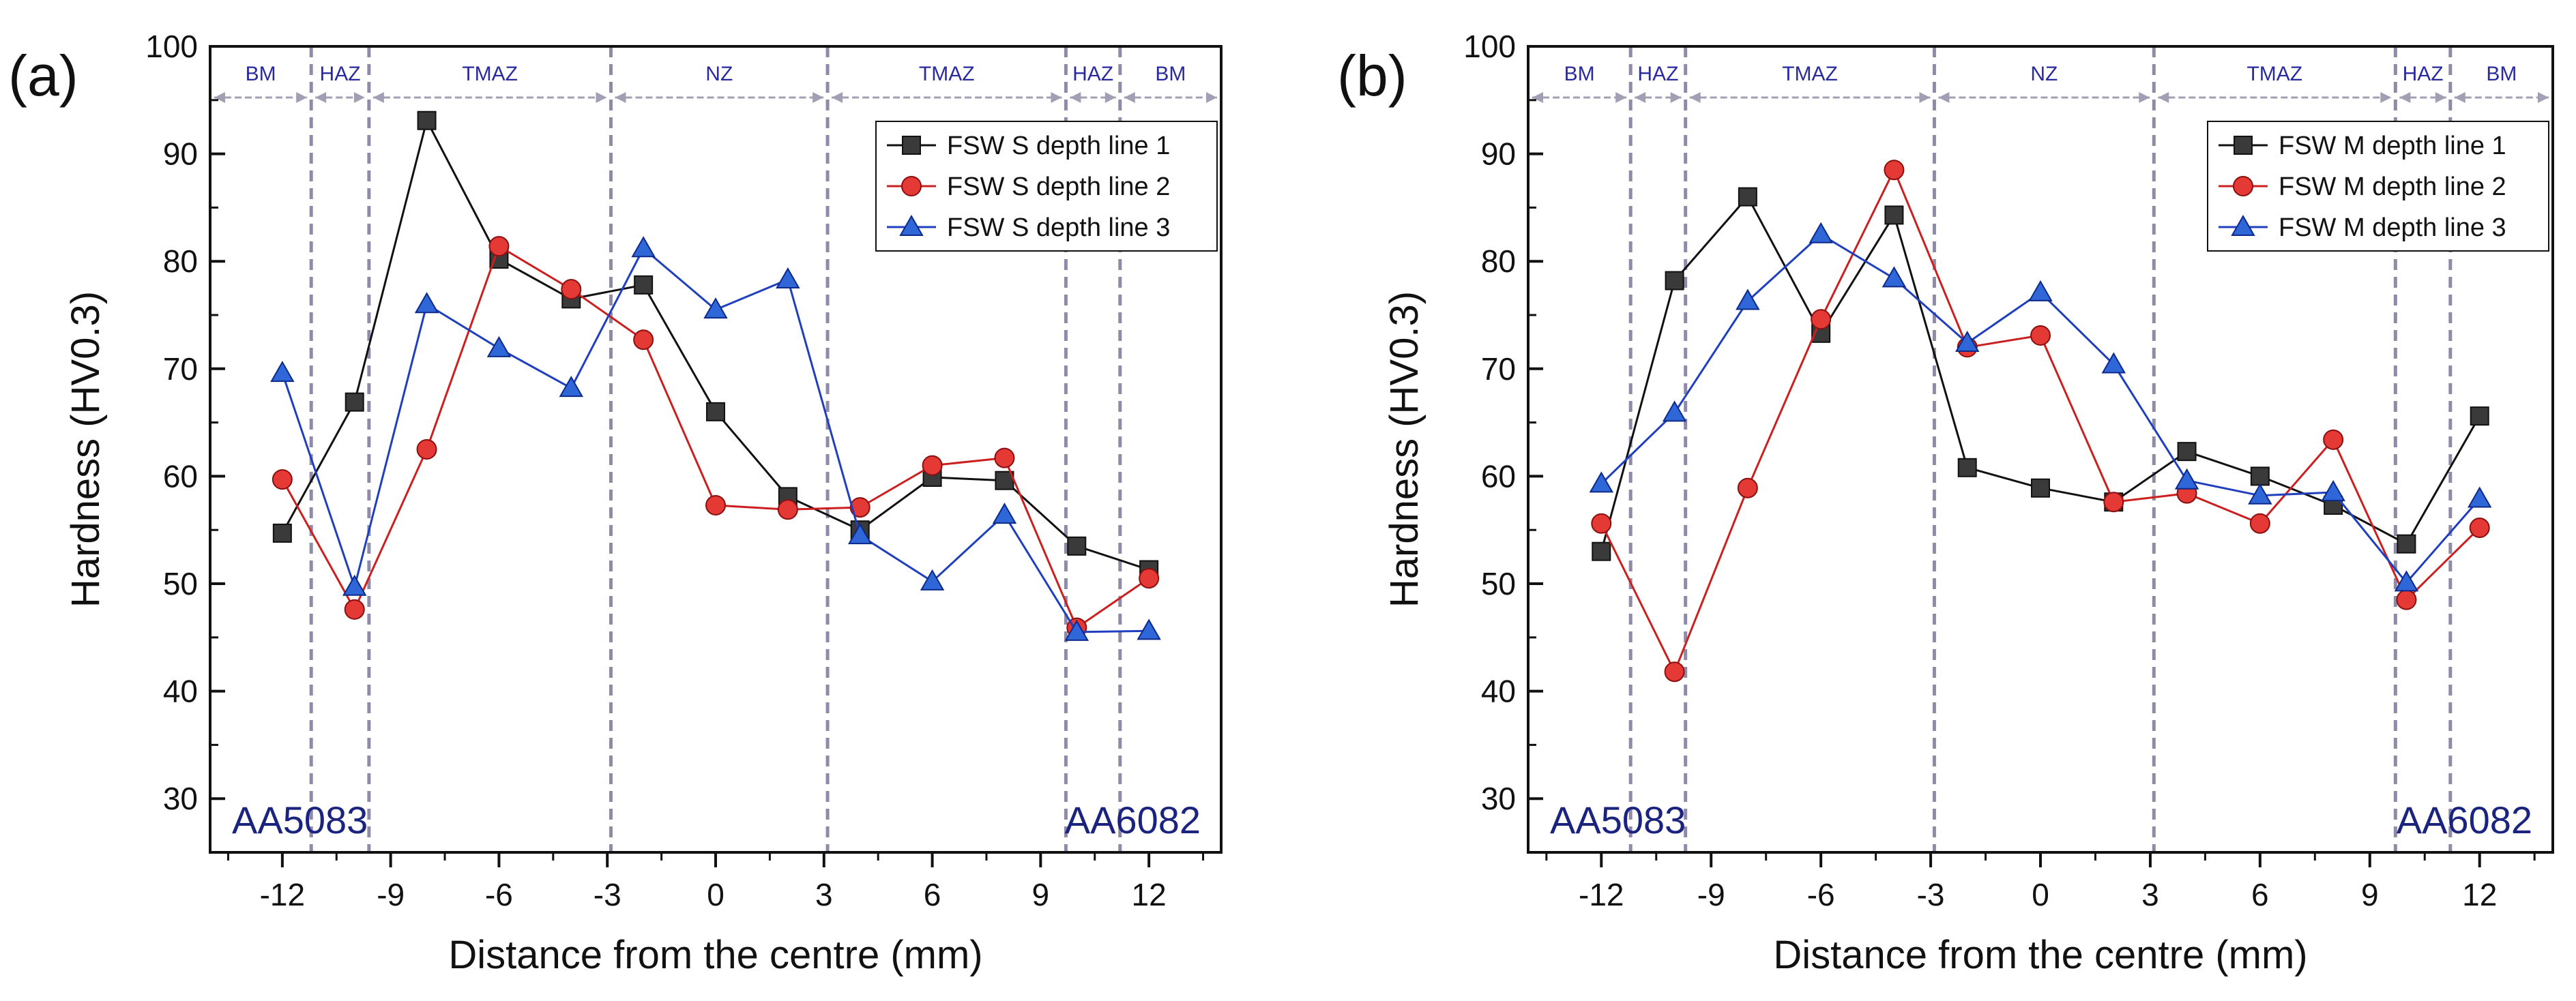 The image size is (2576, 1001). Describe the element at coordinates (1489, 46) in the screenshot. I see `y-tick-label: 100` at that location.